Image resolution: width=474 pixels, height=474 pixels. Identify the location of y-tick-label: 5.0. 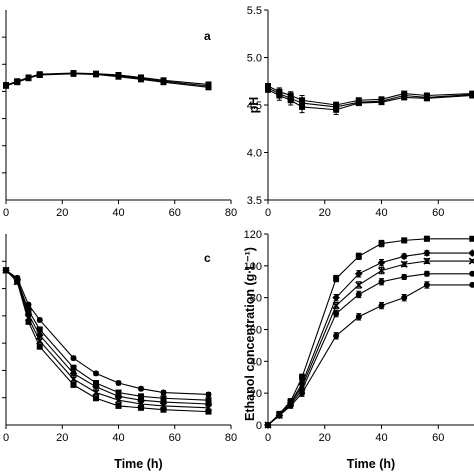
(254, 59).